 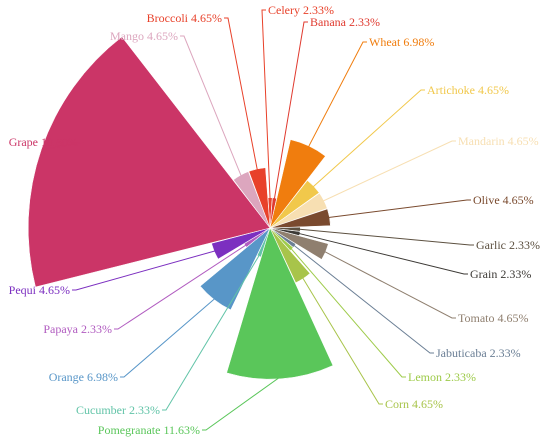 I want to click on slice-label-pomegranate: Pomegranate 11.63%, so click(x=149, y=430).